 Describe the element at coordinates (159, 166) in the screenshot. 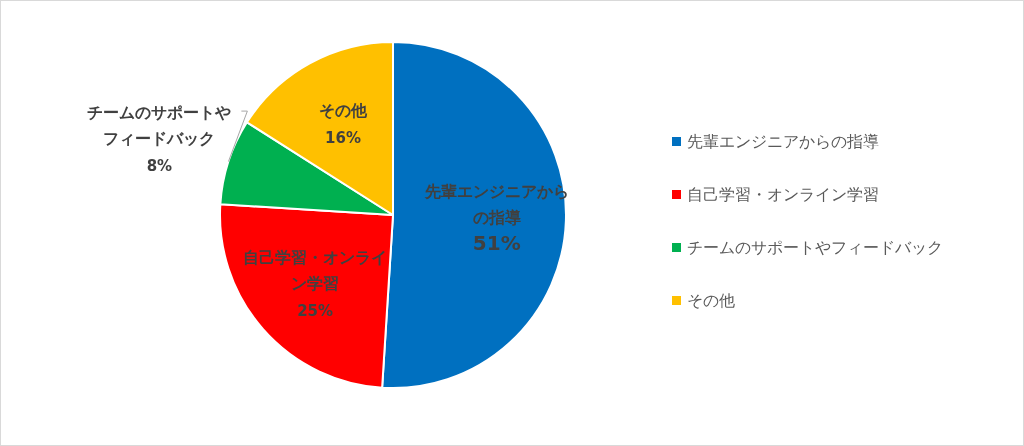

I see `data-label: 8%` at that location.